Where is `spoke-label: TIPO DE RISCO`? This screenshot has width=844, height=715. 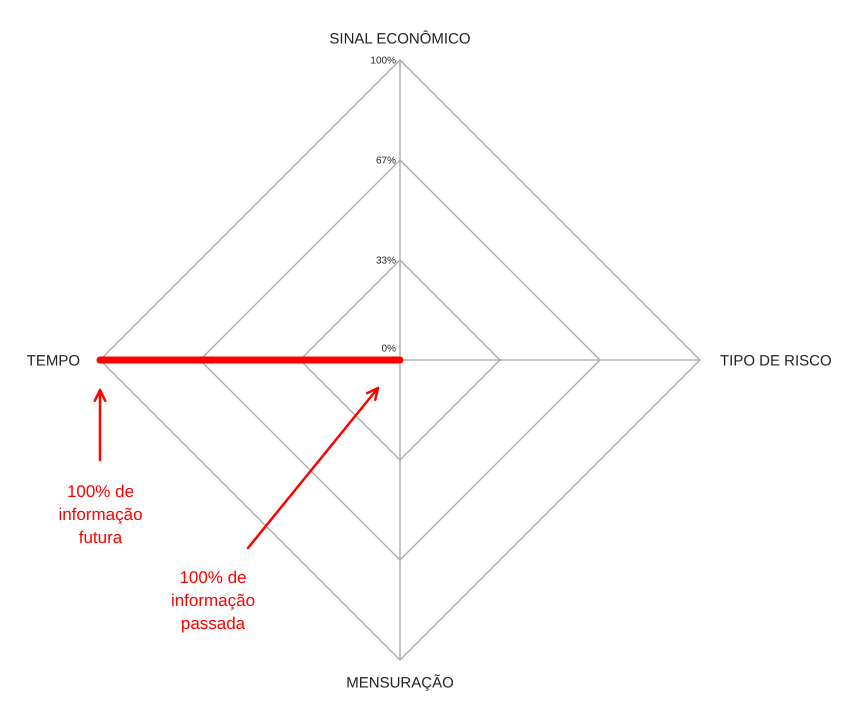 spoke-label: TIPO DE RISCO is located at coordinates (776, 361).